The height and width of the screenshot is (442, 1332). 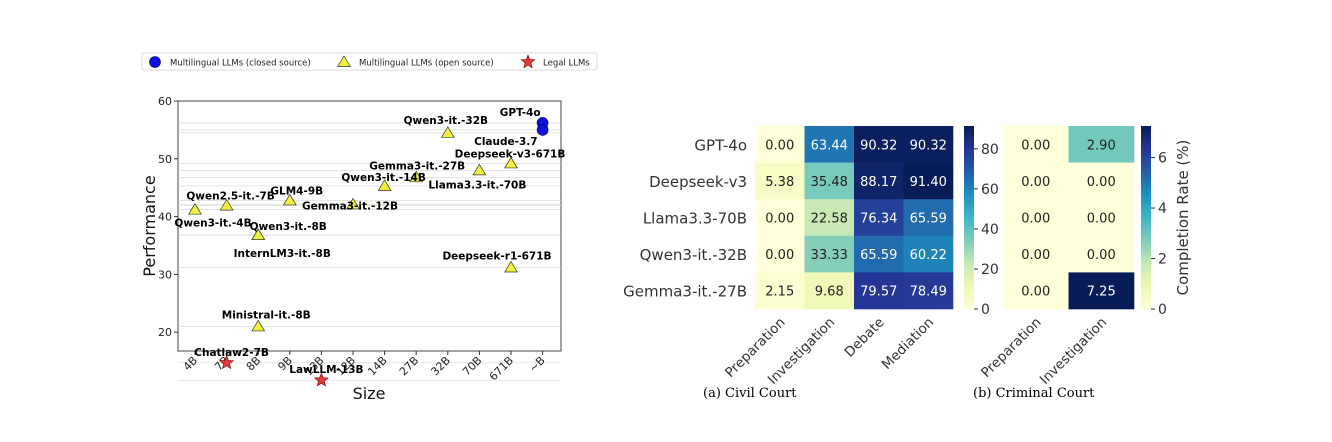 What do you see at coordinates (212, 224) in the screenshot?
I see `label-qwen3-it-4b: Qwen3-it.-4B` at bounding box center [212, 224].